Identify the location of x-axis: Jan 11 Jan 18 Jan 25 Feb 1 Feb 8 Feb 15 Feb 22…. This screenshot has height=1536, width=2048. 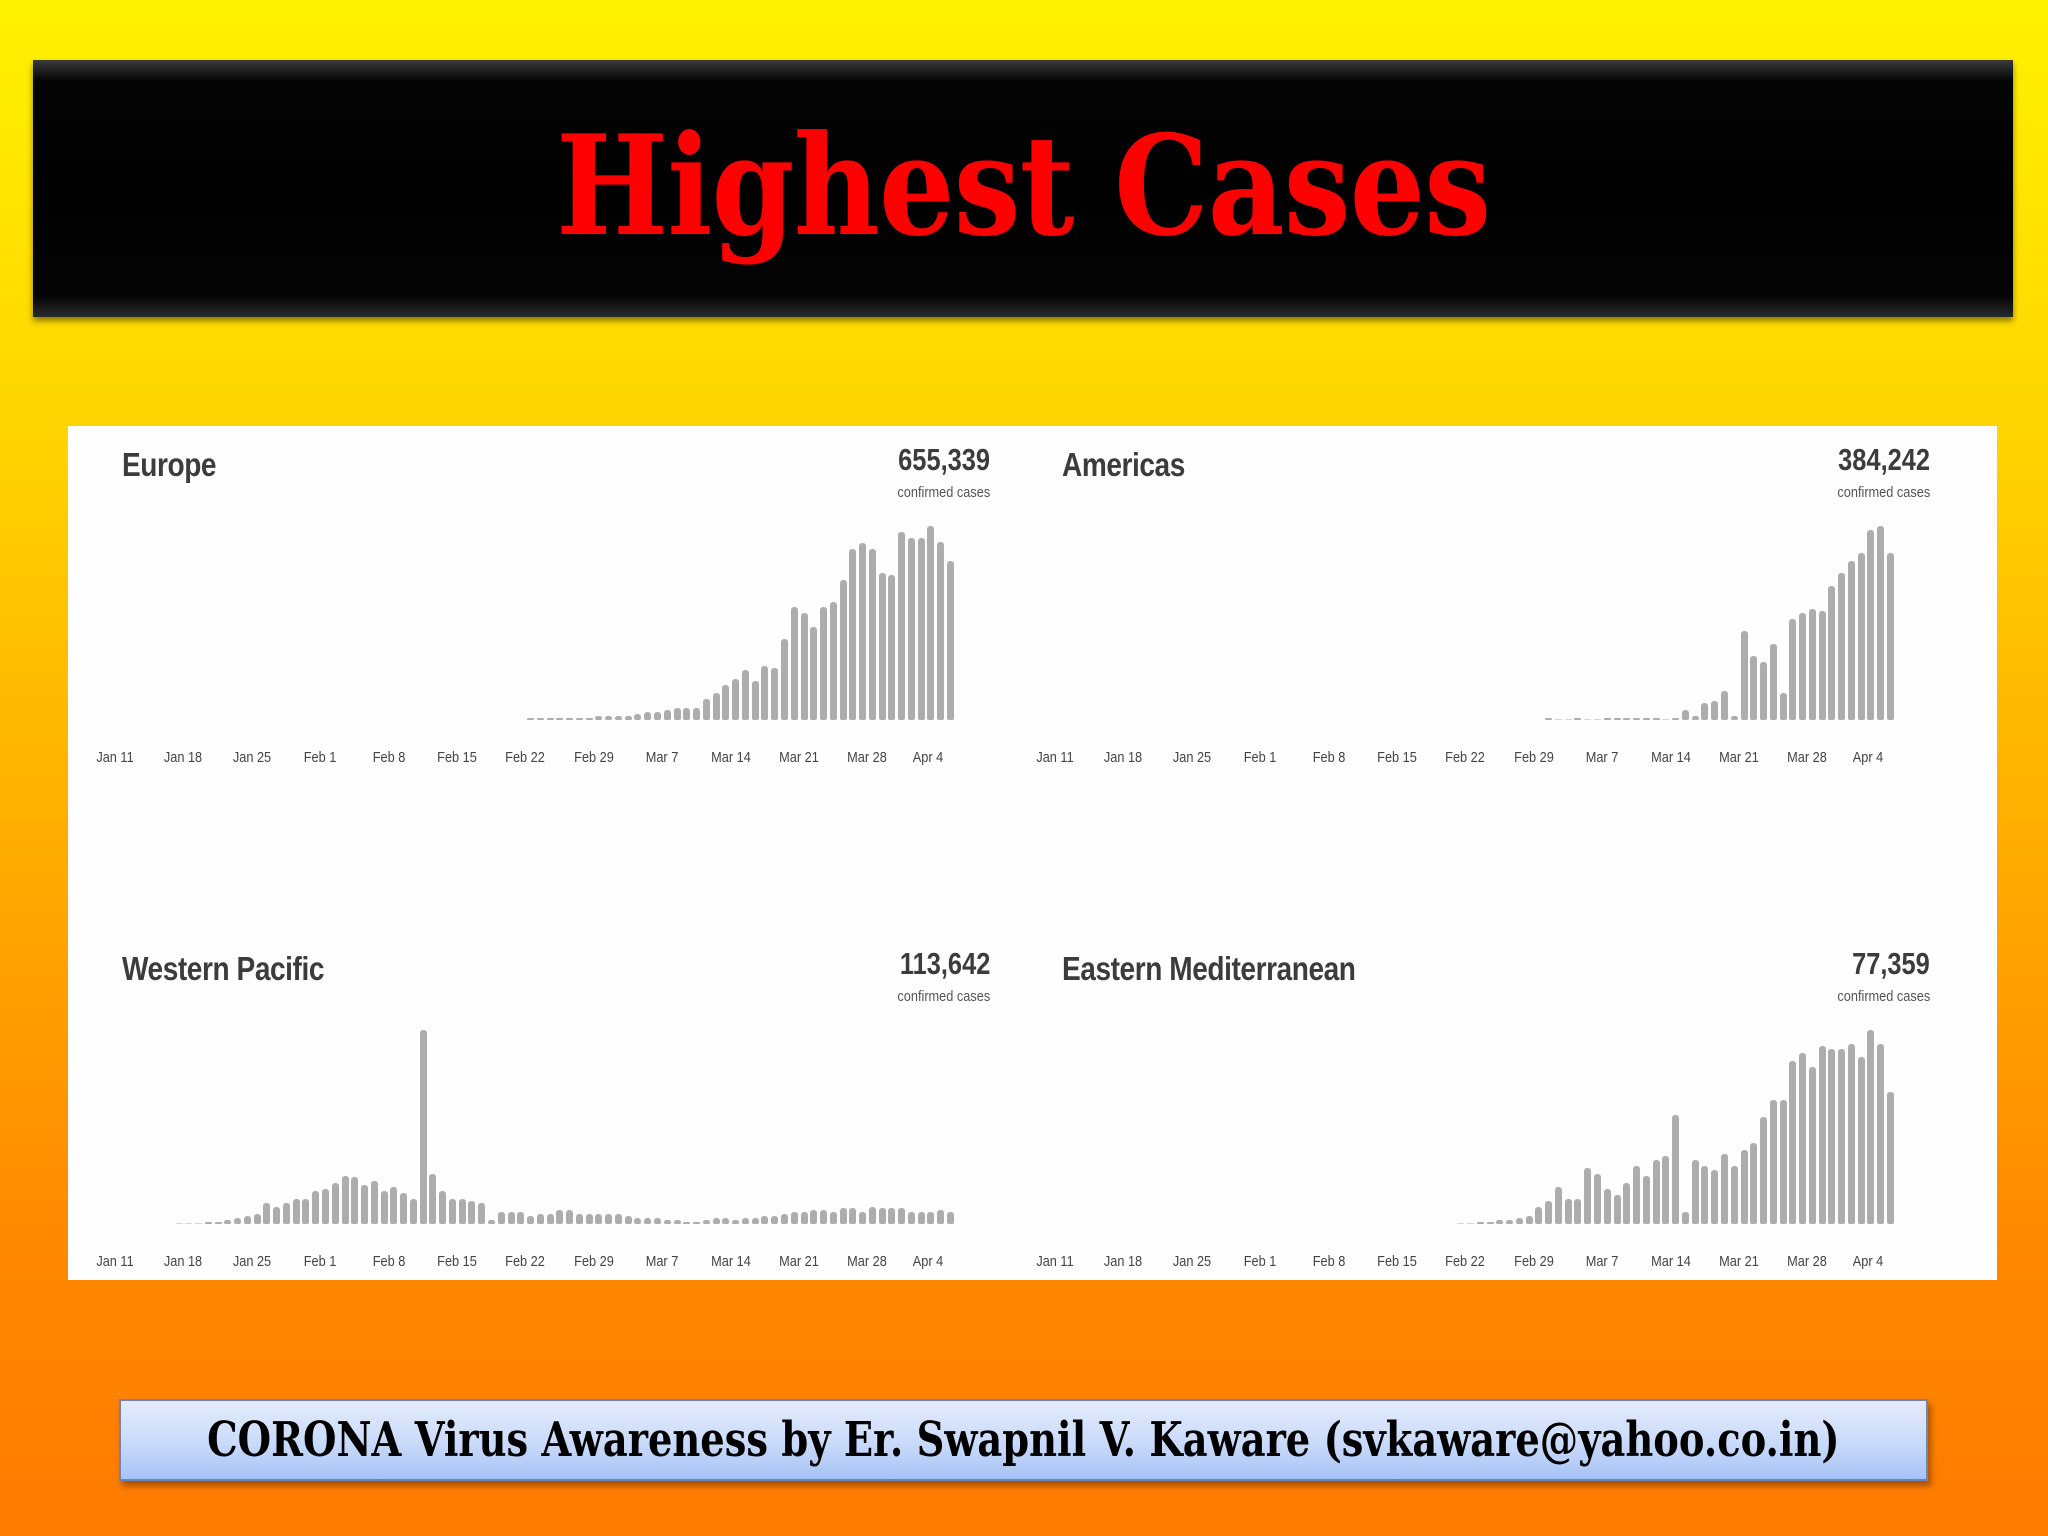
(1476, 1264).